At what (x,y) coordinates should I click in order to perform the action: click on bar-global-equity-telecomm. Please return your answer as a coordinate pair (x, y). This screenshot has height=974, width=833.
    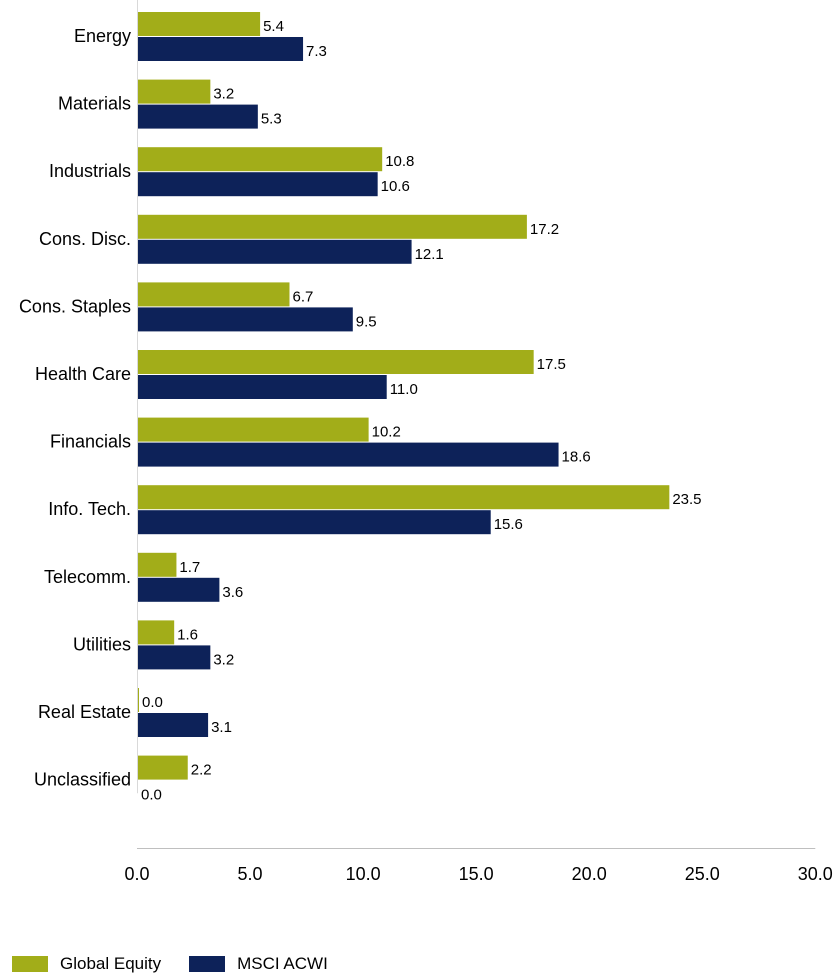
    Looking at the image, I should click on (157, 564).